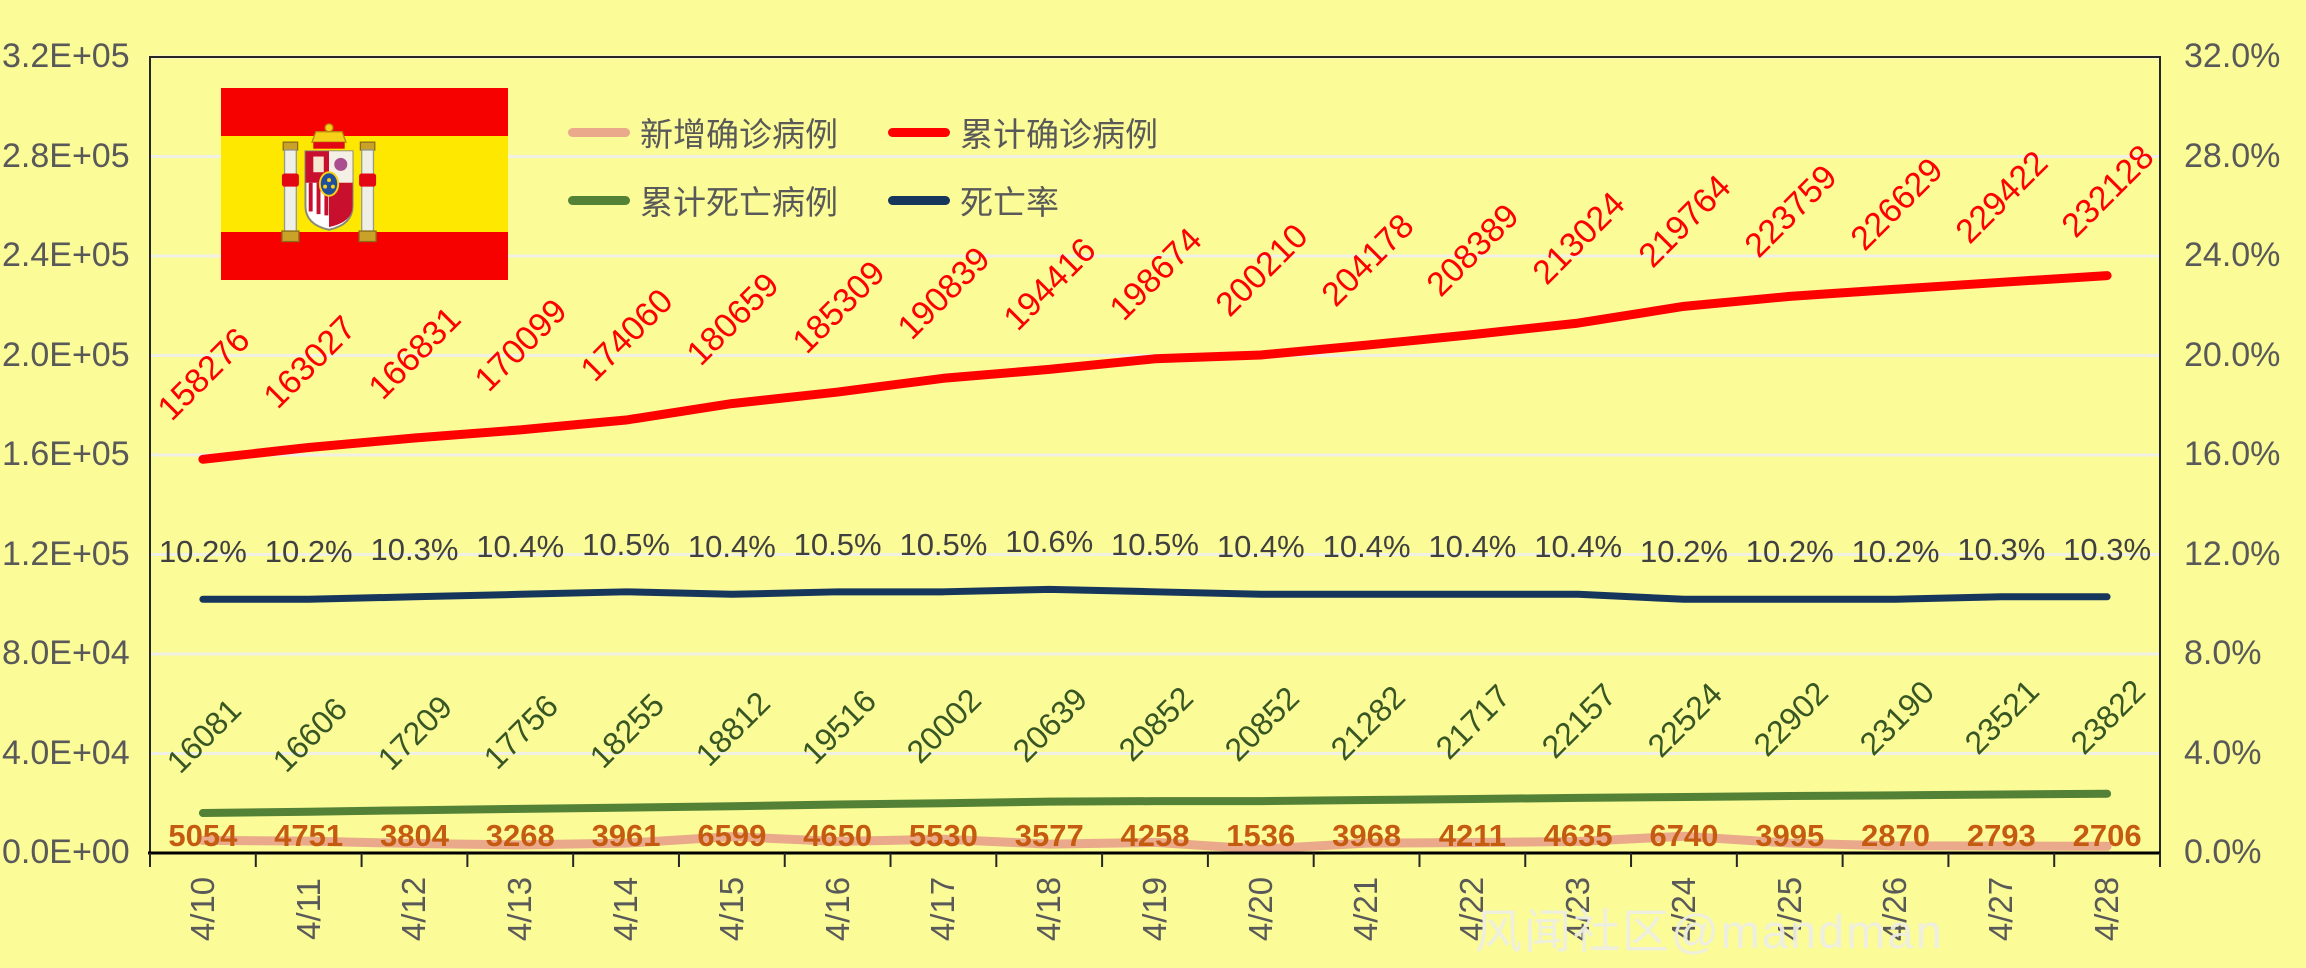 The height and width of the screenshot is (968, 2306). What do you see at coordinates (919, 132) in the screenshot?
I see `legend-line-sample-cum-confirmed` at bounding box center [919, 132].